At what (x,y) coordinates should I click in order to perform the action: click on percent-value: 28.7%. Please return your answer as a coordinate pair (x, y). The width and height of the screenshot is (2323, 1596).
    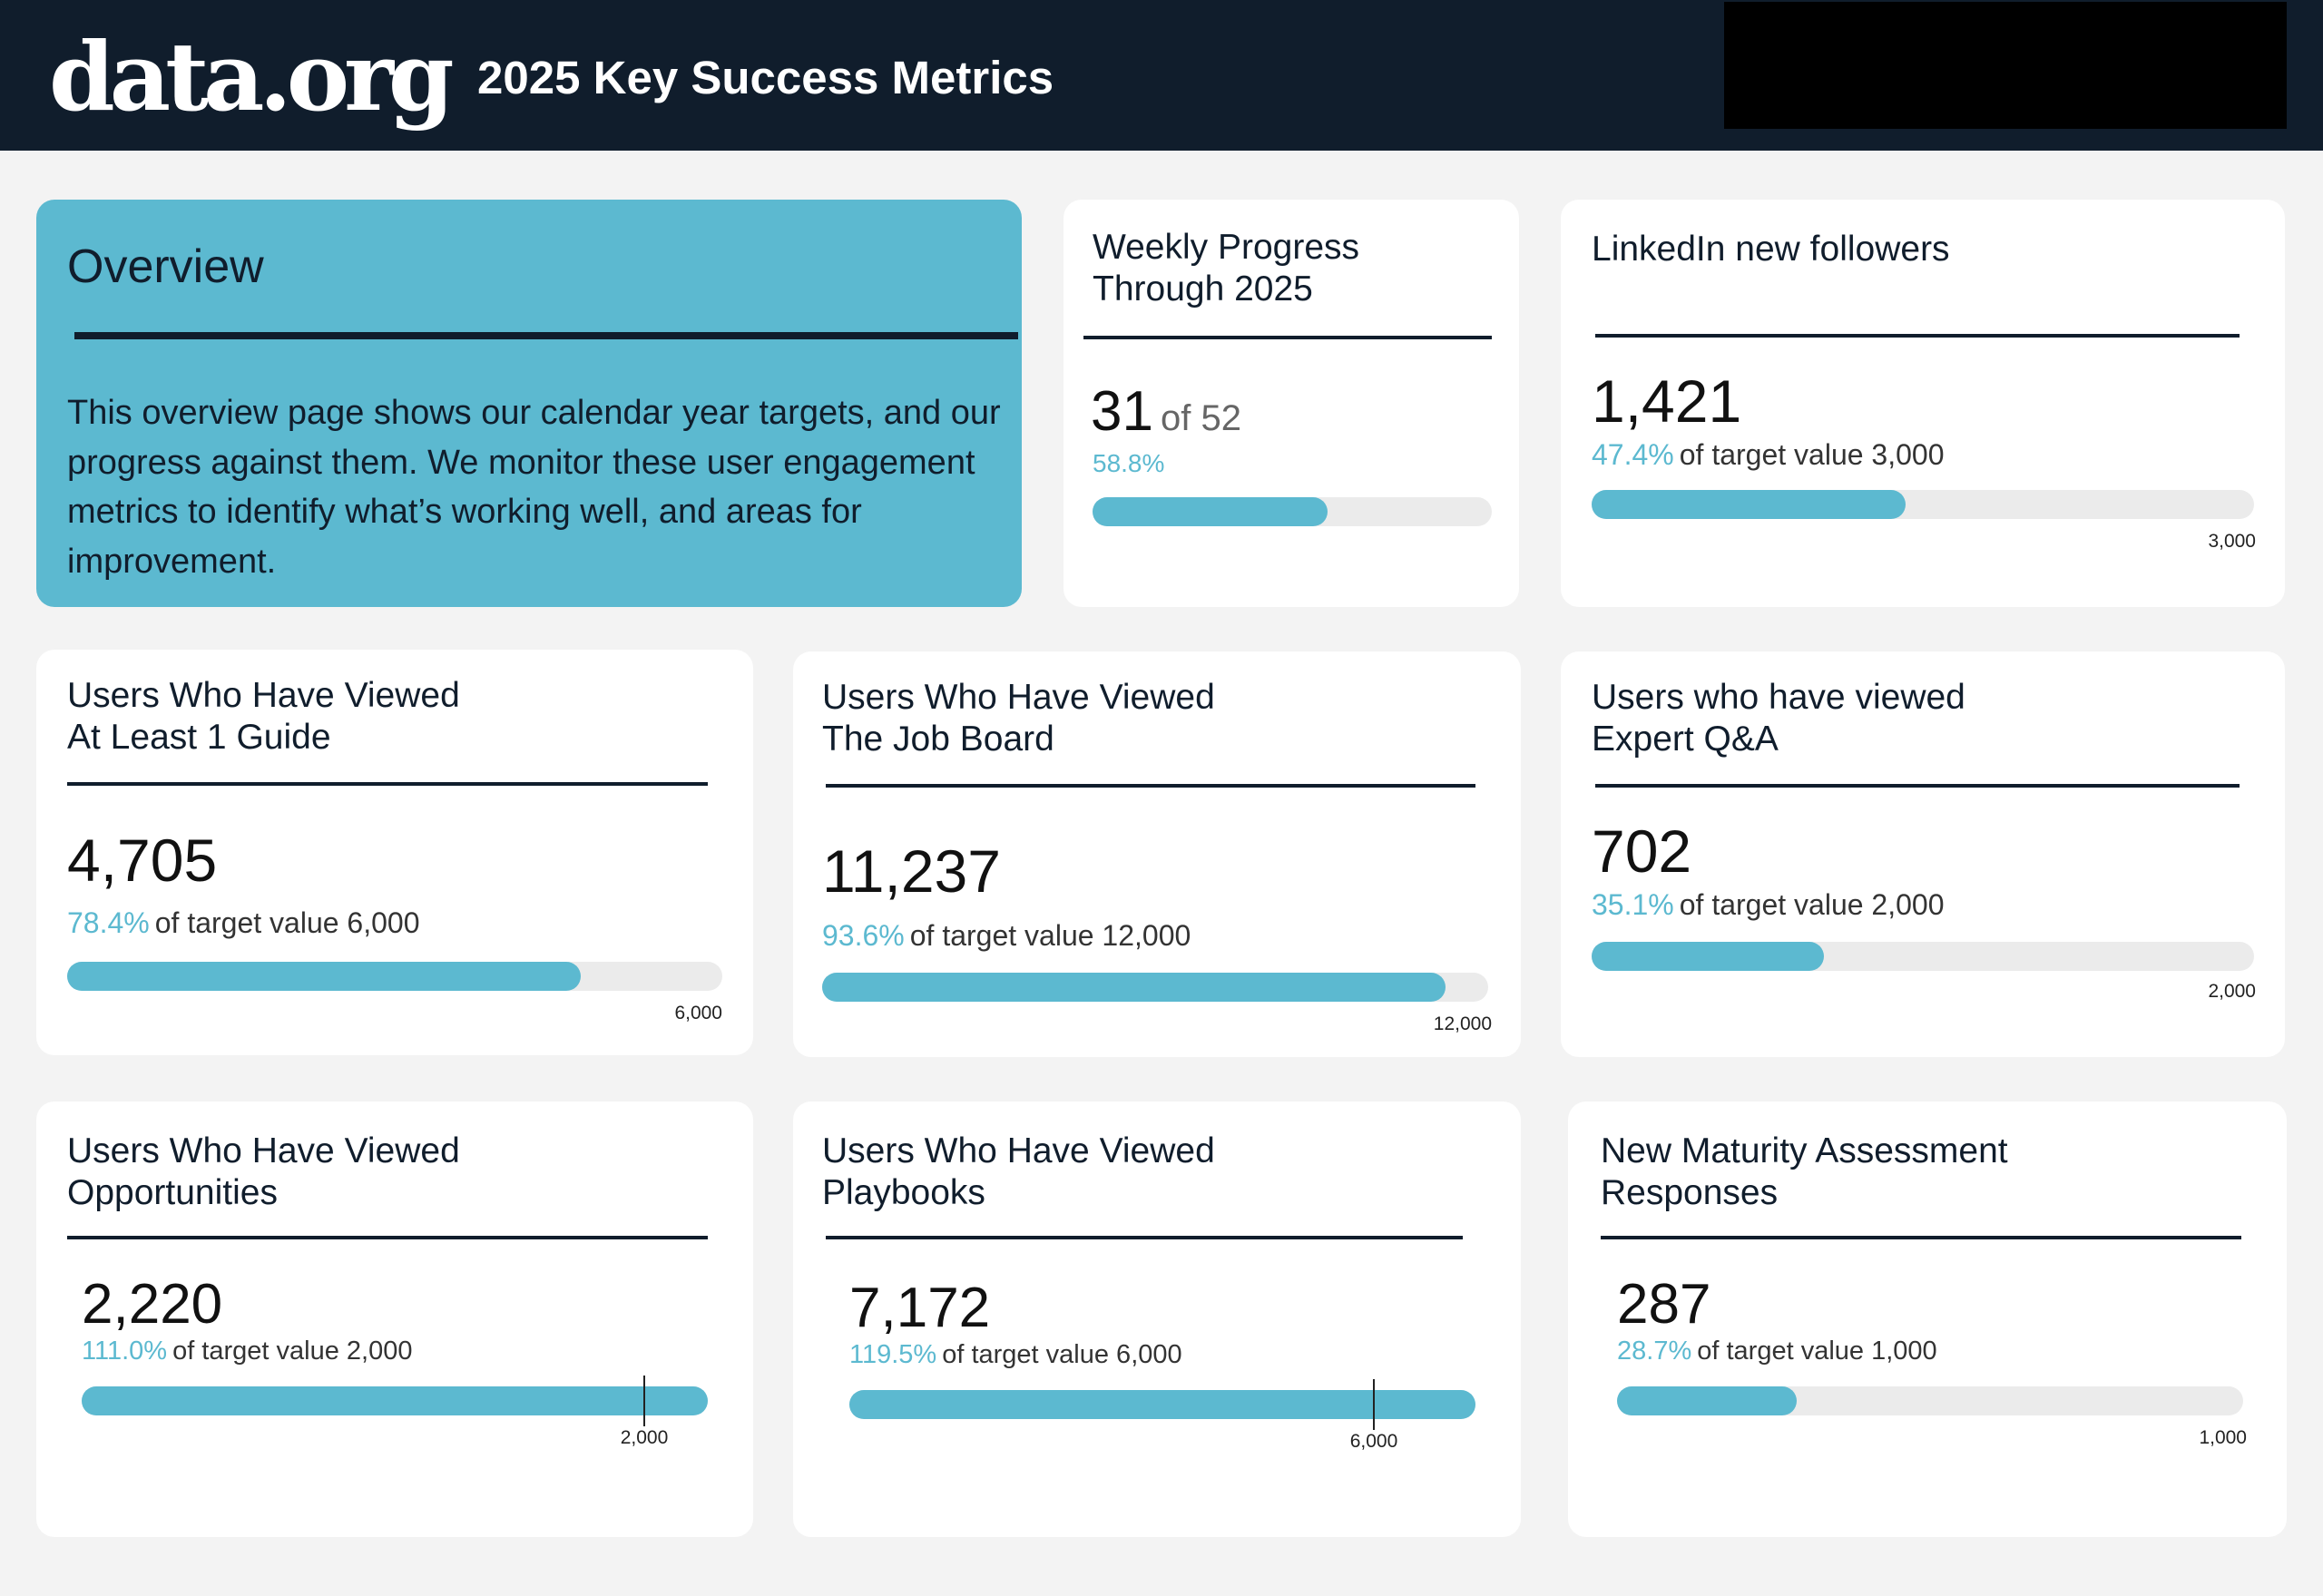
    Looking at the image, I should click on (1655, 1351).